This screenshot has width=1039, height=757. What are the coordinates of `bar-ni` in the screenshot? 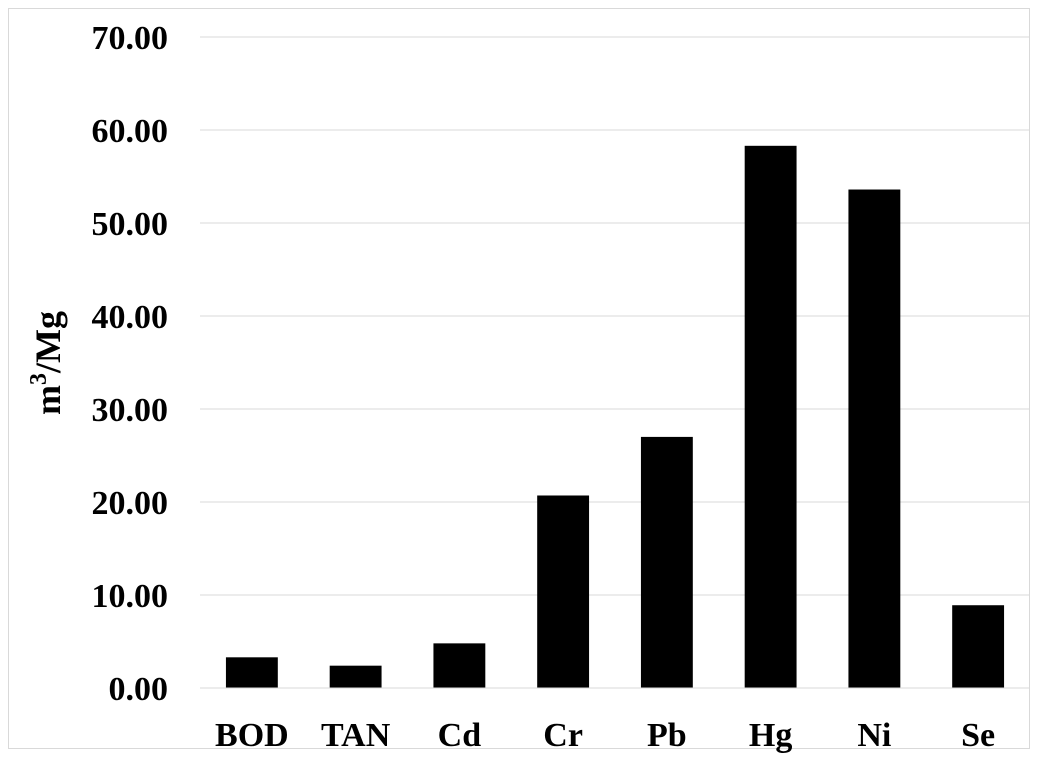 It's located at (874, 438).